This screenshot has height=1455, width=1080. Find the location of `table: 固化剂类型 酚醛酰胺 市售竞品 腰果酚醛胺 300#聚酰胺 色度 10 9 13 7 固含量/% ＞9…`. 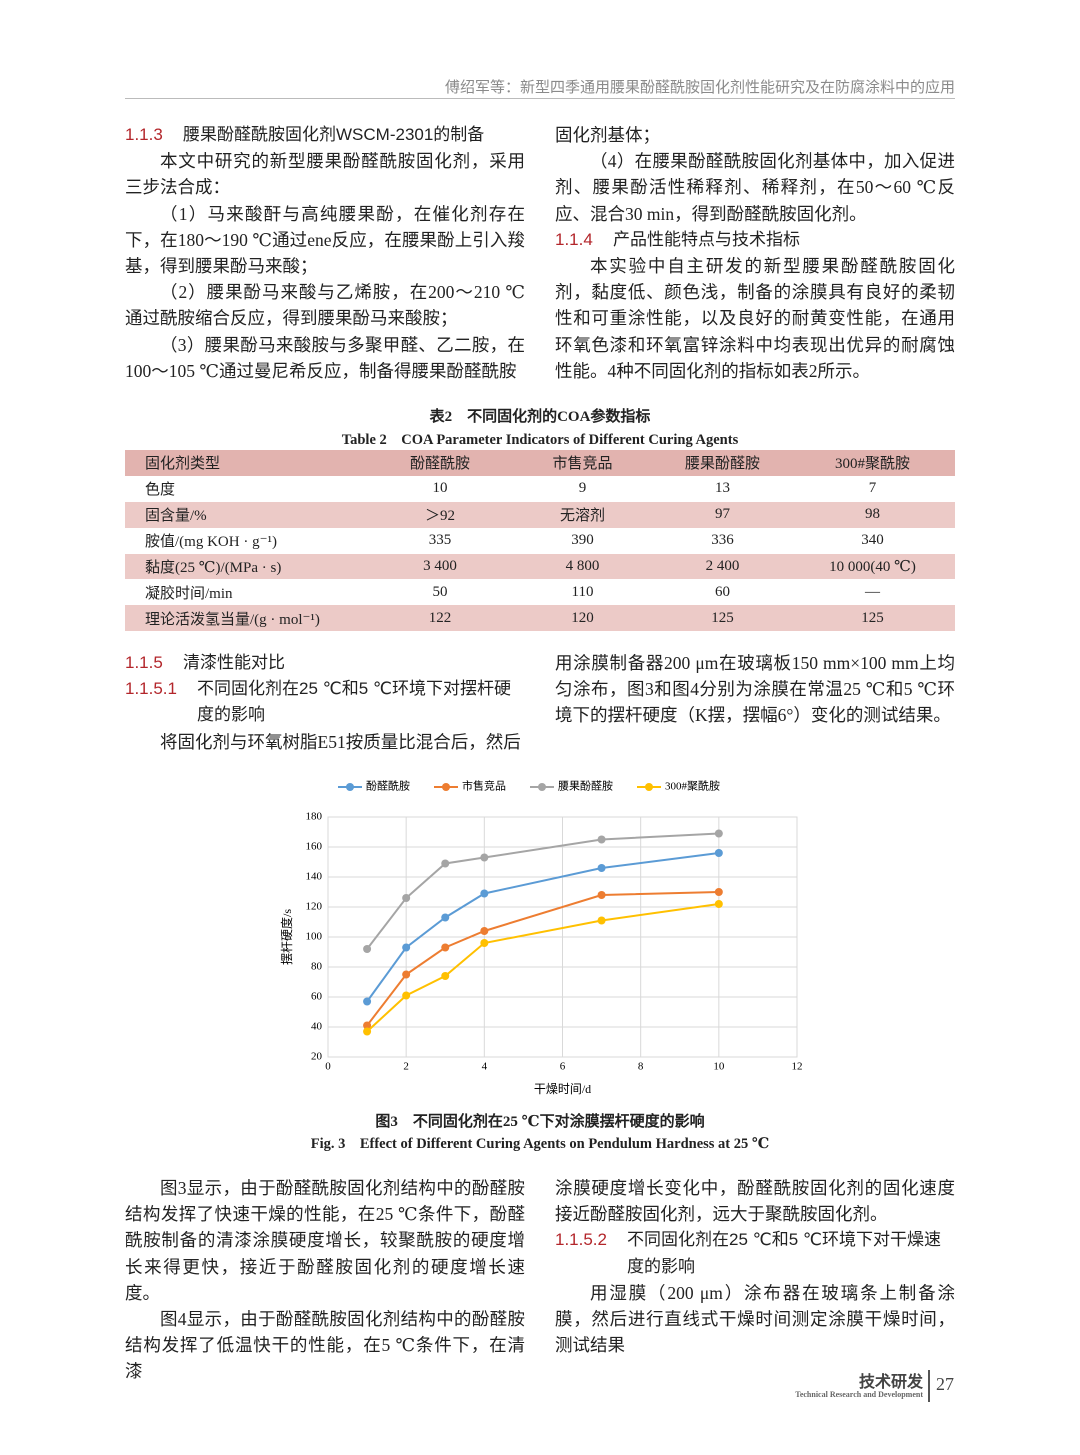

table: 固化剂类型 酚醛酰胺 市售竞品 腰果酚醛胺 300#聚酰胺 色度 10 9 13 7 固含量/% ＞9… is located at coordinates (540, 541).